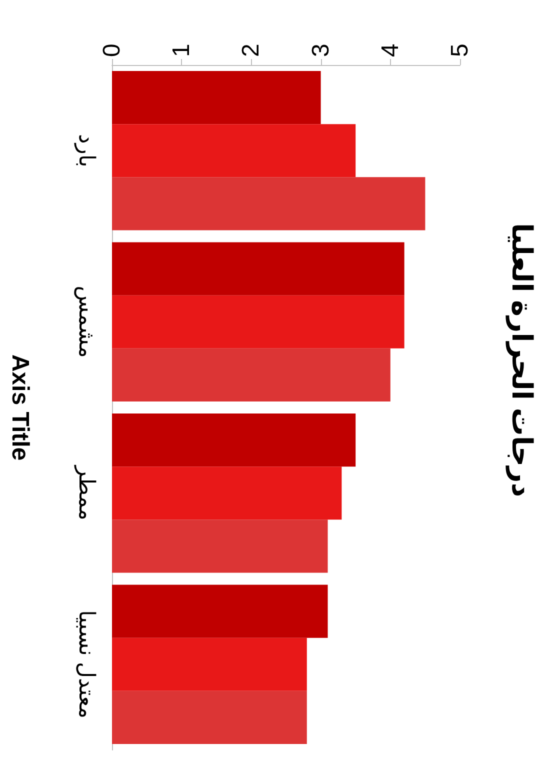 The width and height of the screenshot is (546, 757). What do you see at coordinates (320, 50) in the screenshot?
I see `x-tick-label: 3` at bounding box center [320, 50].